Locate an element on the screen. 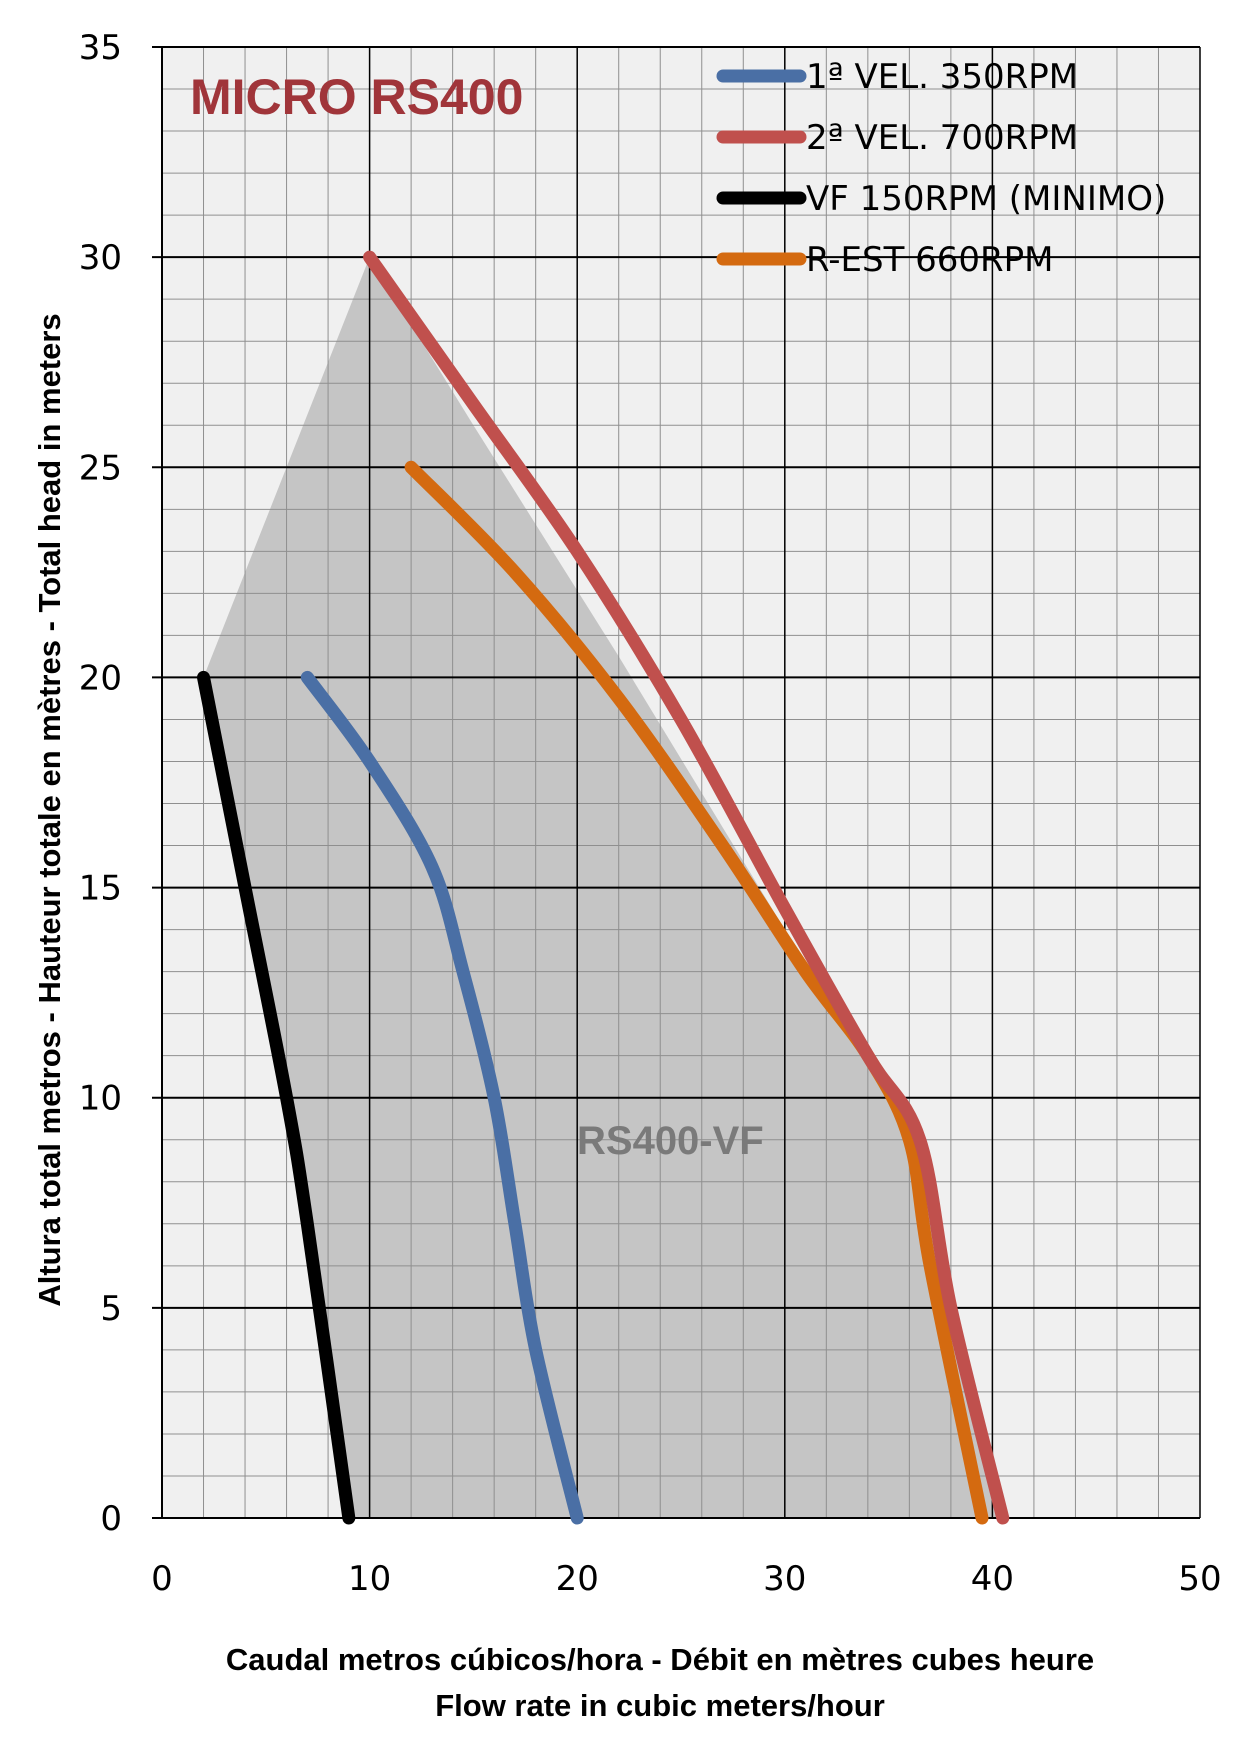  x-axis-label-line2: Flow rate in cubic meters/hour is located at coordinates (660, 1705).